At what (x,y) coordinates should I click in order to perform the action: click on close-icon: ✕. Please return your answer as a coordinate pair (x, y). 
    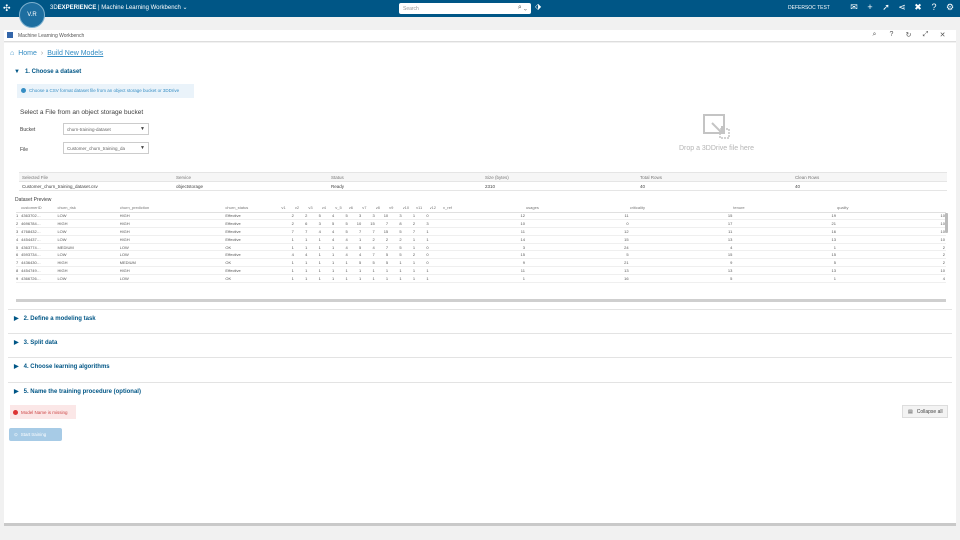
    Looking at the image, I should click on (942, 35).